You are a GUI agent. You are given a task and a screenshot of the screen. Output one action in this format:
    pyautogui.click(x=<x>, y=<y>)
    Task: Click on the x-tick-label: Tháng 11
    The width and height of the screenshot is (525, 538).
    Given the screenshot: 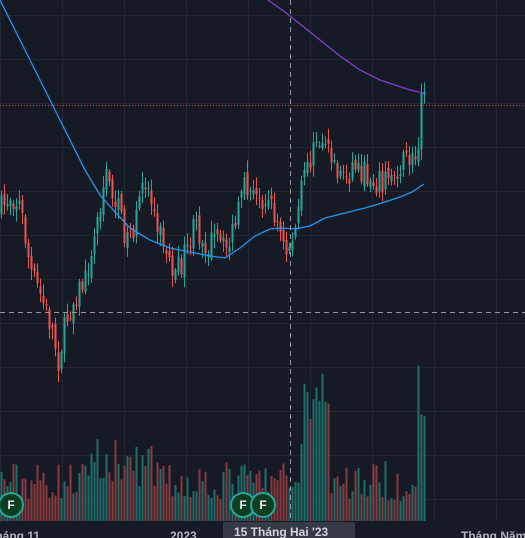 What is the action you would take?
    pyautogui.click(x=20, y=533)
    